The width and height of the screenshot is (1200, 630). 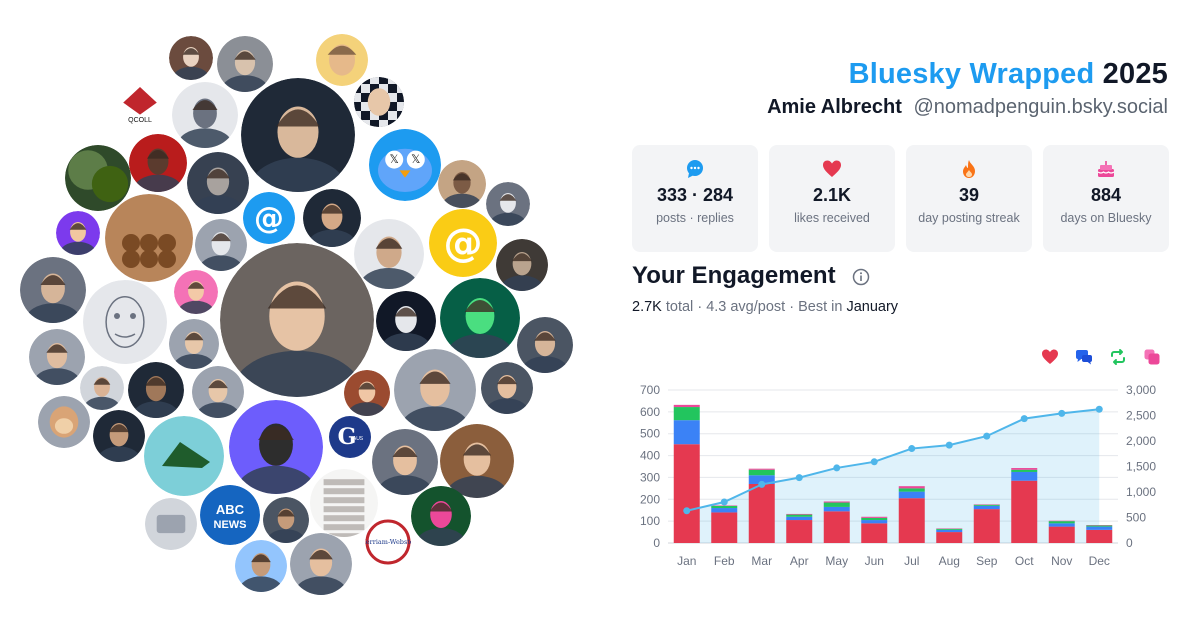 I want to click on legend-replies-reply-icon, so click(x=1084, y=357).